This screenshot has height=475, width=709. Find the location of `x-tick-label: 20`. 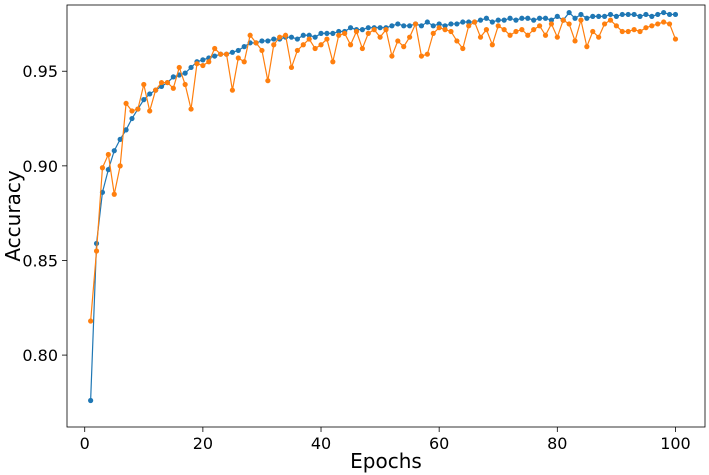

x-tick-label: 20 is located at coordinates (203, 443).